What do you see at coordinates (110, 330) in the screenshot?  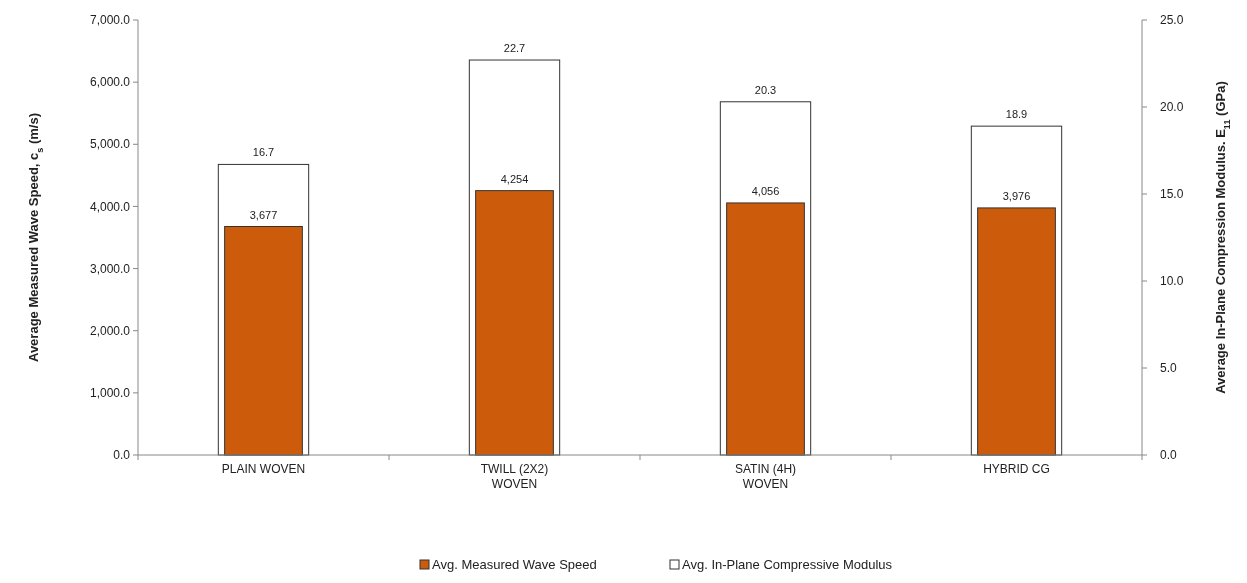 I see `y-tick-label: 2,000.0` at bounding box center [110, 330].